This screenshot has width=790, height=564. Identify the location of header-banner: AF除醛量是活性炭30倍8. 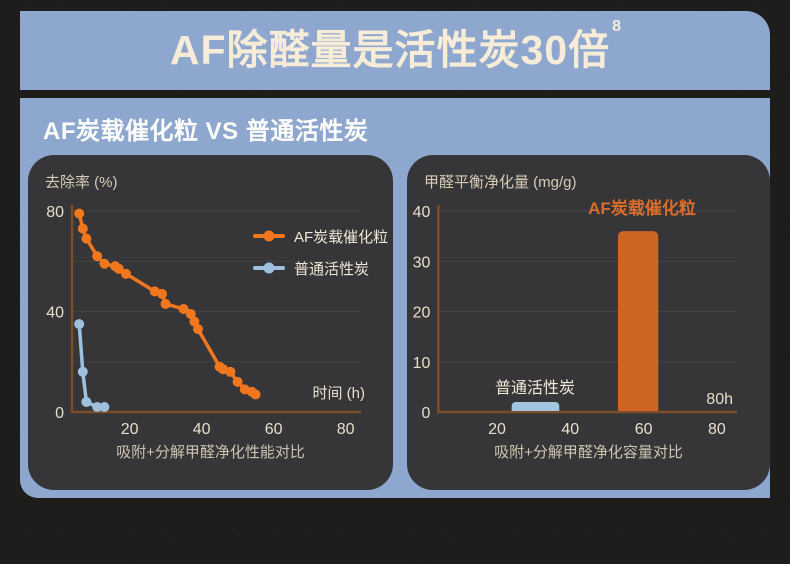
(395, 50).